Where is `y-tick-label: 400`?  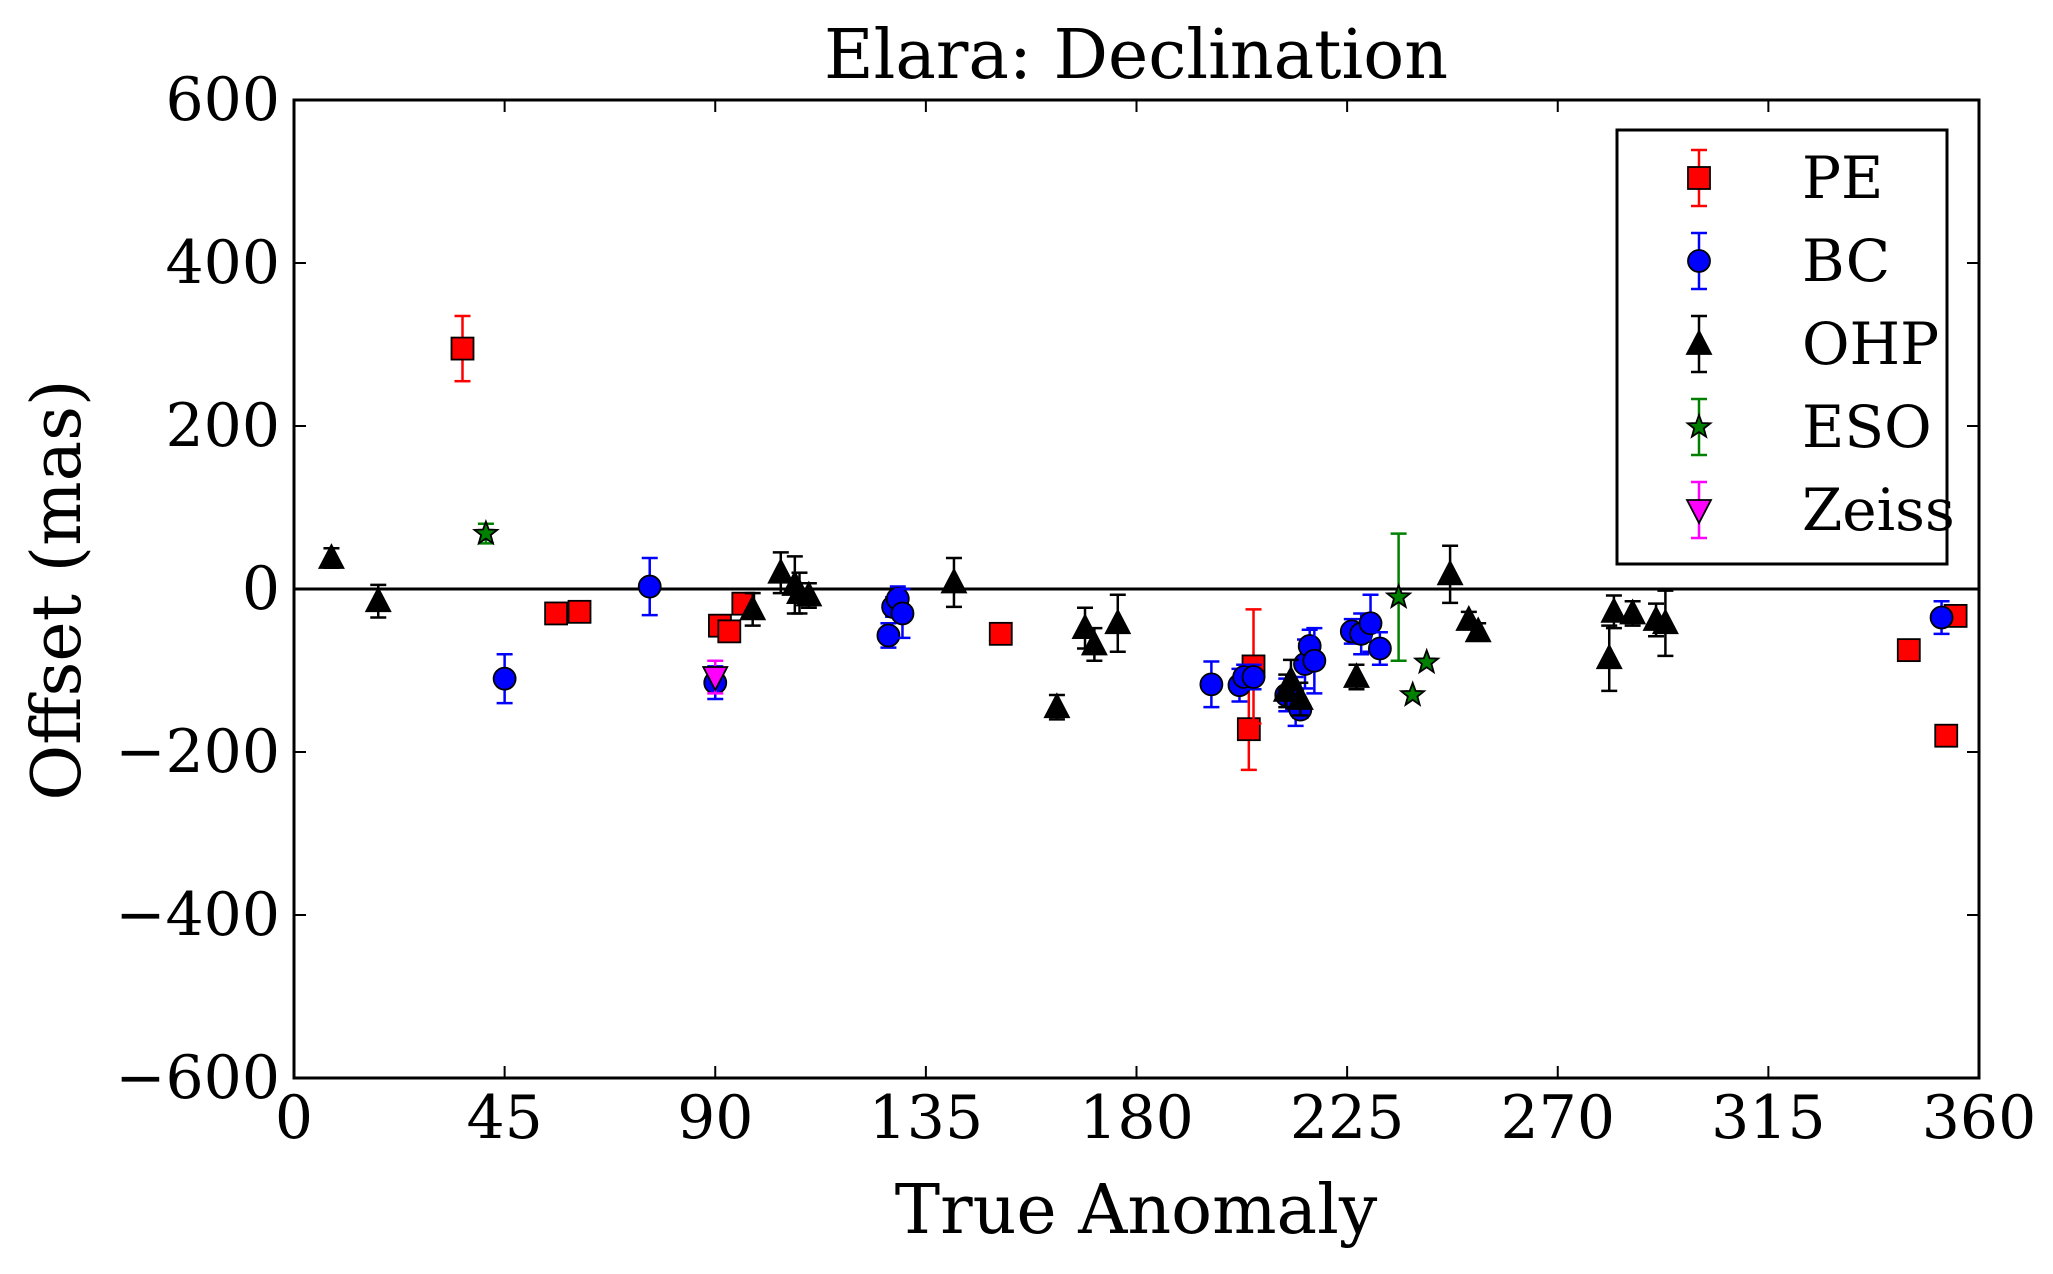 y-tick-label: 400 is located at coordinates (222, 263).